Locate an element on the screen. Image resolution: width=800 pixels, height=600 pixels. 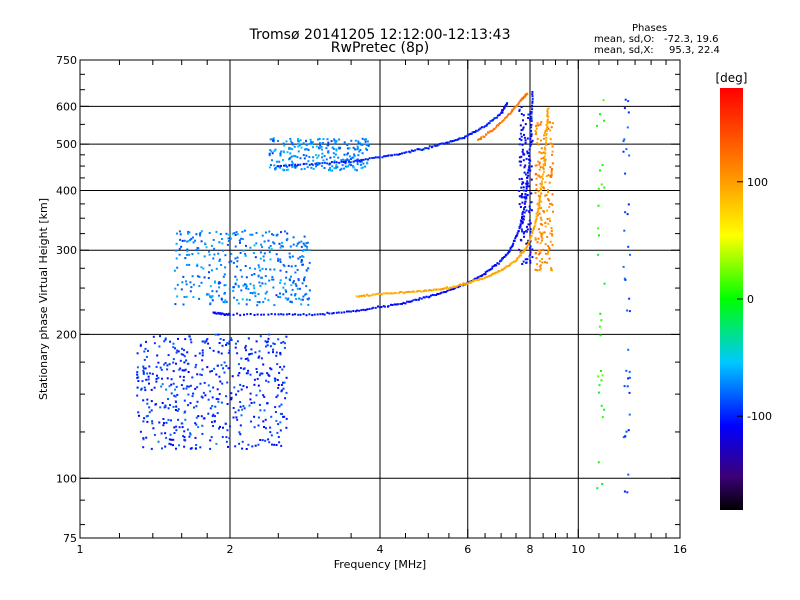
x-tick-label: 16 is located at coordinates (680, 549).